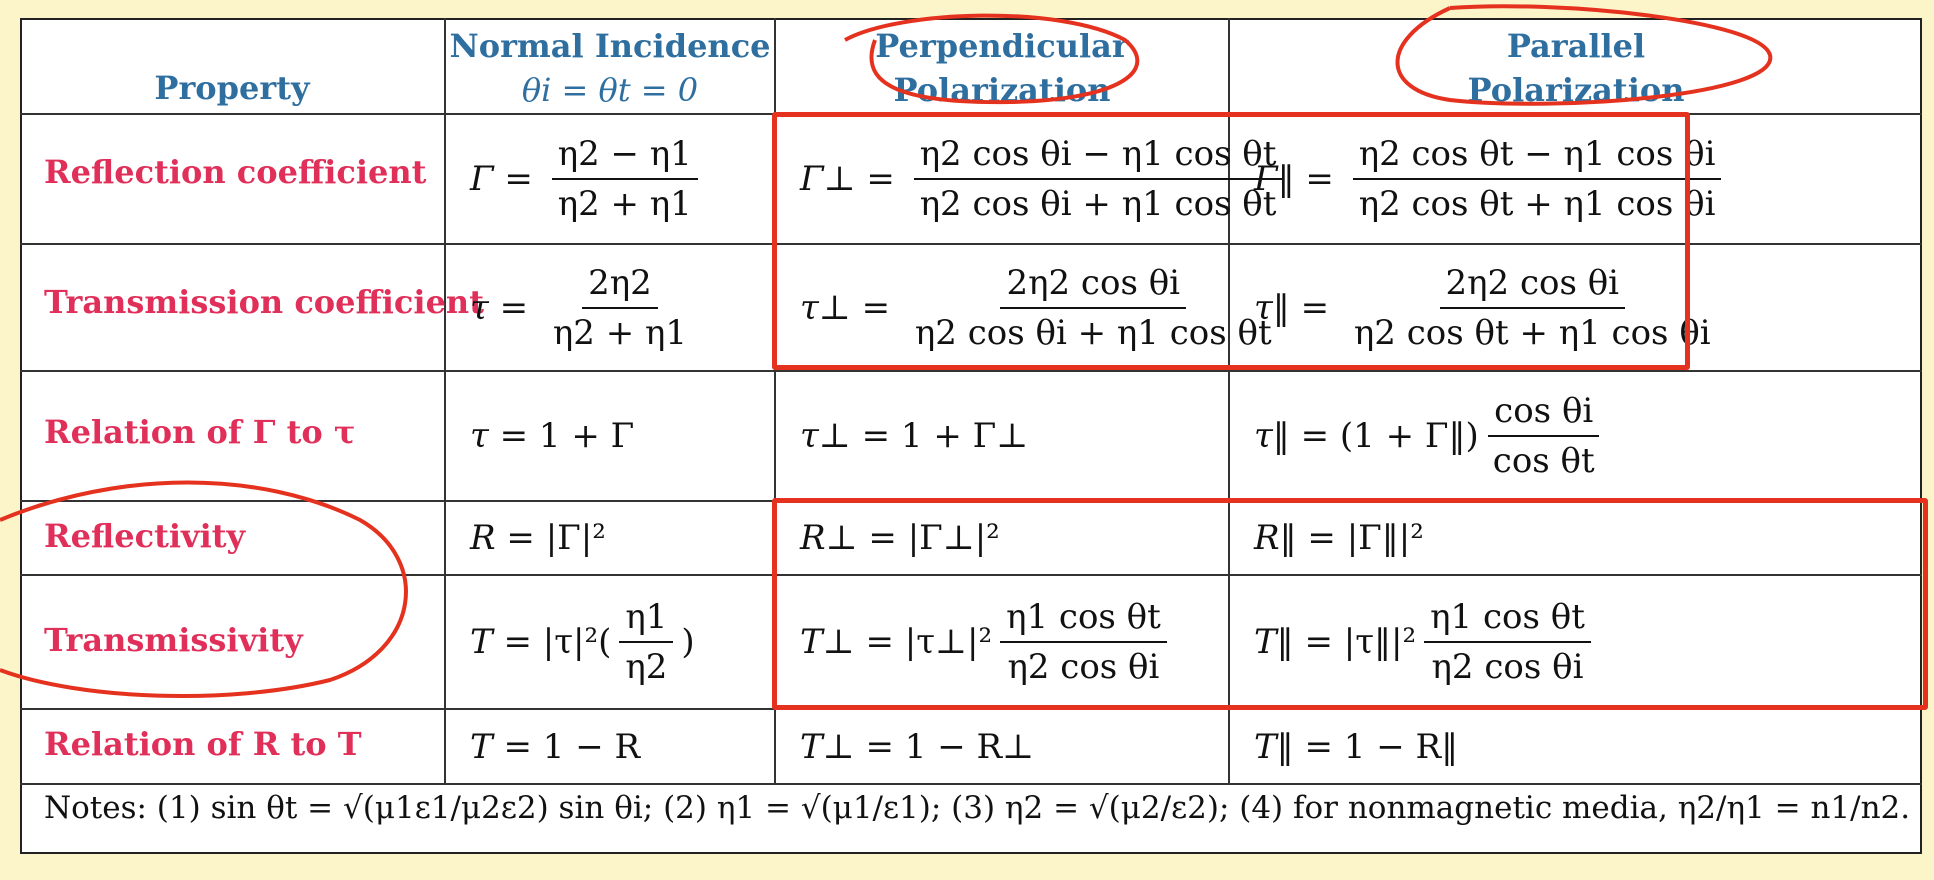  I want to click on property-transmission-coefficient: Transmission coefficient, so click(264, 302).